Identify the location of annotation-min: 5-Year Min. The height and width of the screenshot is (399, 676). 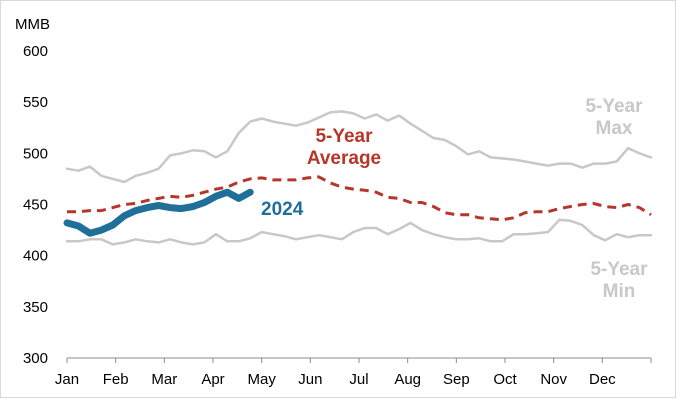
(619, 280).